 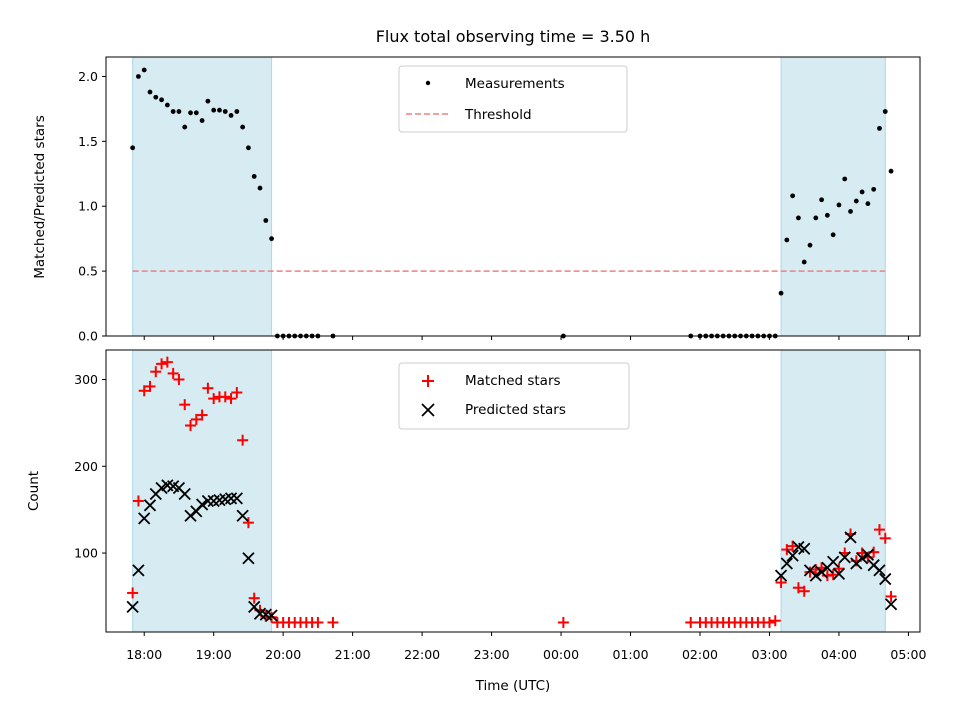 I want to click on legend-predicted-label: Predicted stars, so click(x=515, y=410).